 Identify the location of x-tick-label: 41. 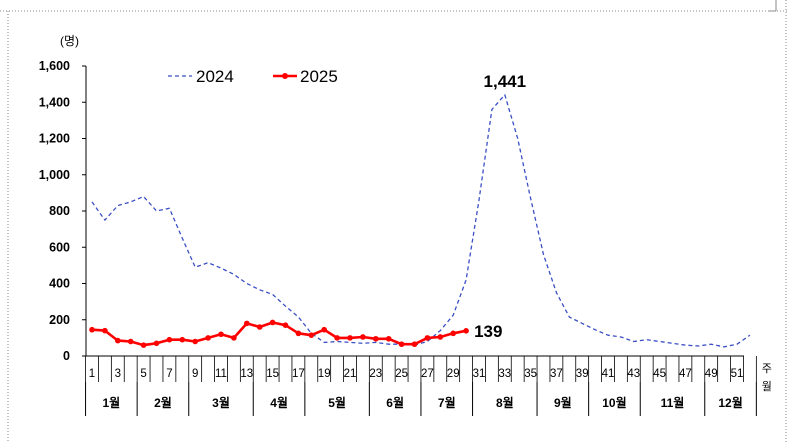
(608, 374).